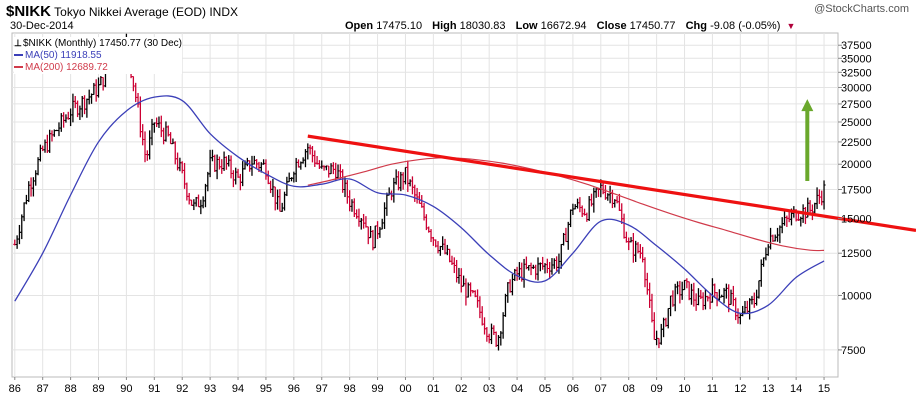 The image size is (916, 400). What do you see at coordinates (856, 73) in the screenshot?
I see `y-tick-label: 32500` at bounding box center [856, 73].